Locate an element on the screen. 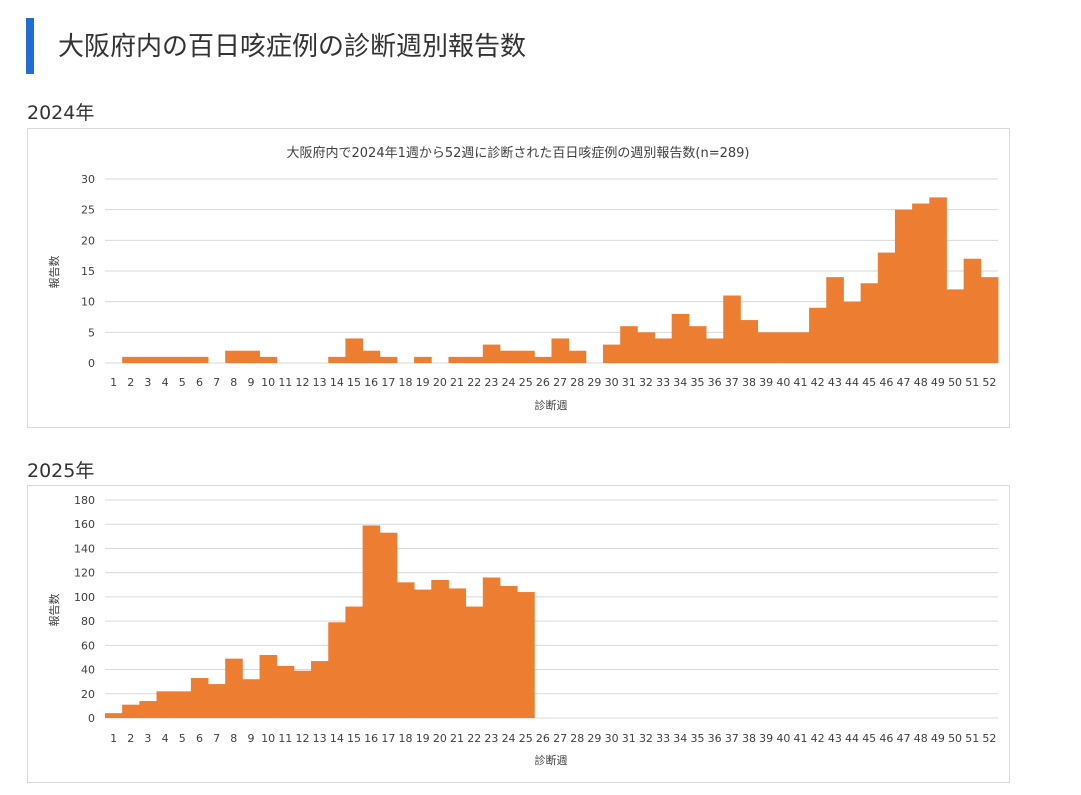 This screenshot has height=795, width=1081. x-tick-label: 9 is located at coordinates (250, 382).